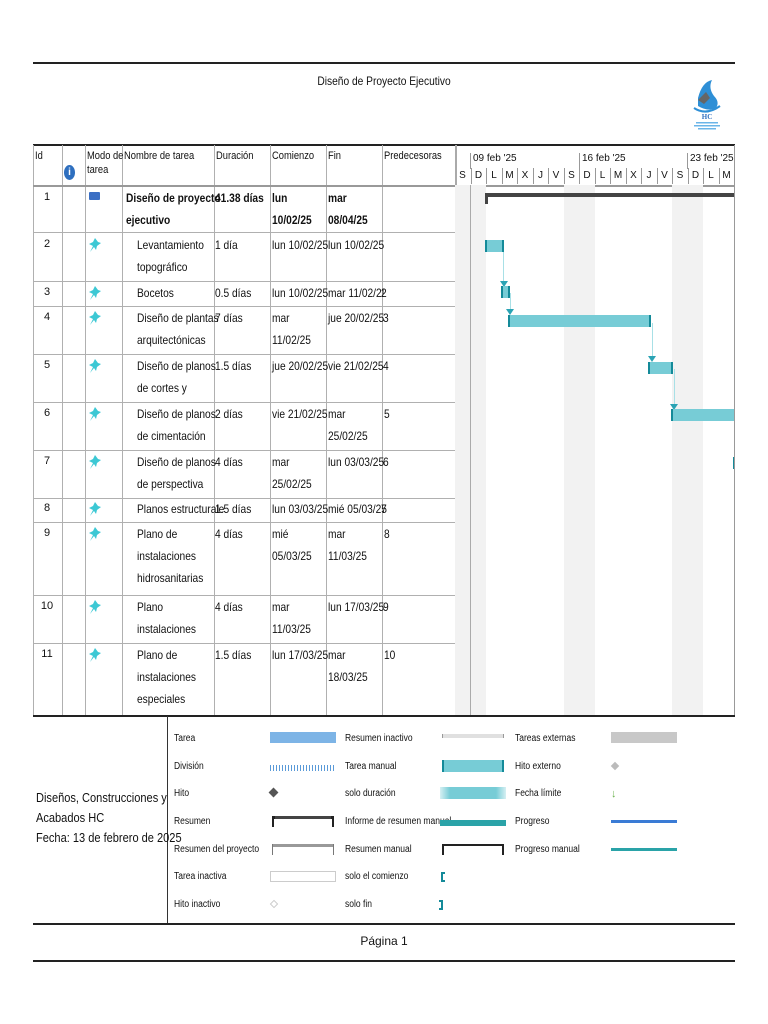  What do you see at coordinates (166, 677) in the screenshot?
I see `task-name: Plano de instalaciones especiales` at bounding box center [166, 677].